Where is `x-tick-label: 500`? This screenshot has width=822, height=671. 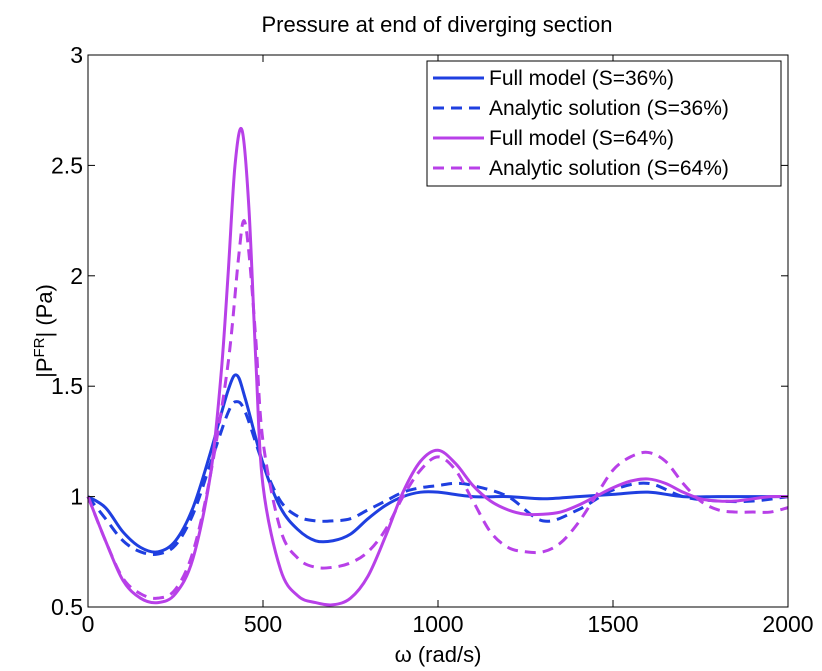 x-tick-label: 500 is located at coordinates (263, 624).